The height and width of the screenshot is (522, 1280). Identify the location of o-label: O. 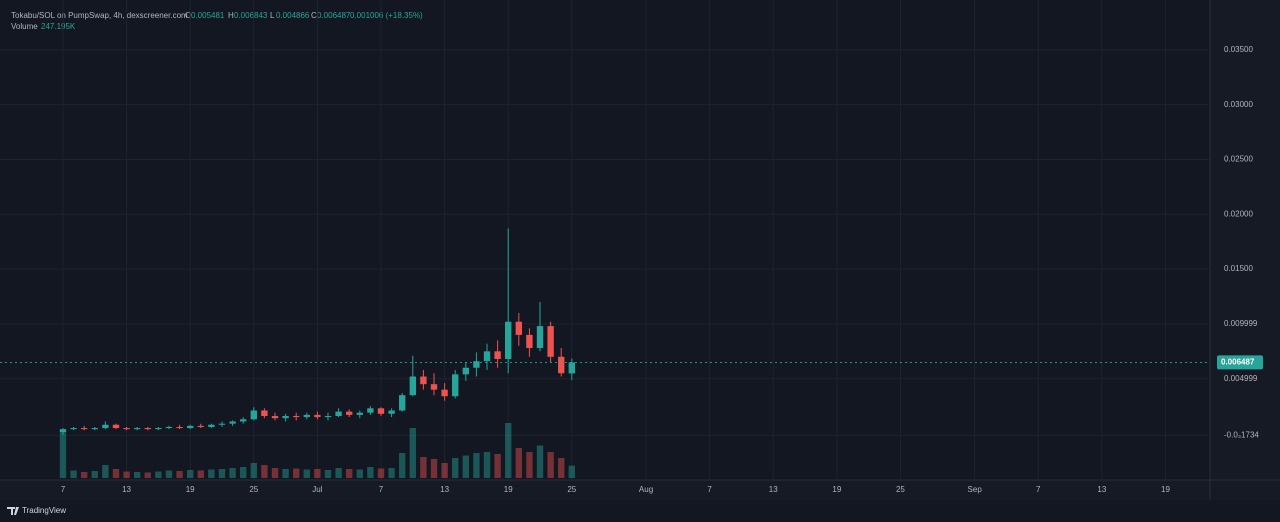
(188, 15).